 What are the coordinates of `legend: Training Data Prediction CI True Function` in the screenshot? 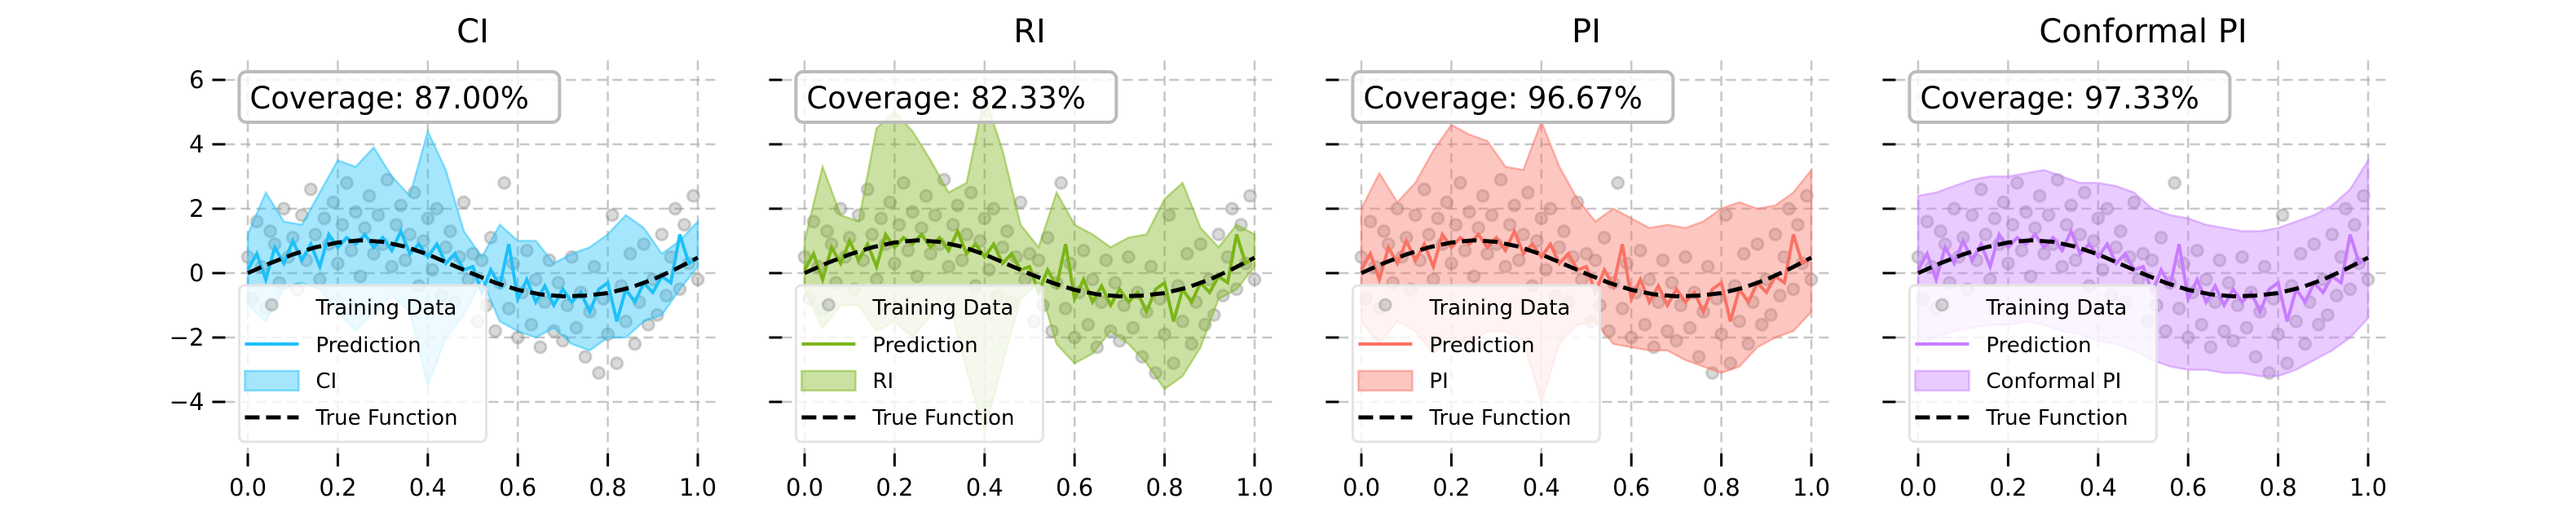 It's located at (362, 363).